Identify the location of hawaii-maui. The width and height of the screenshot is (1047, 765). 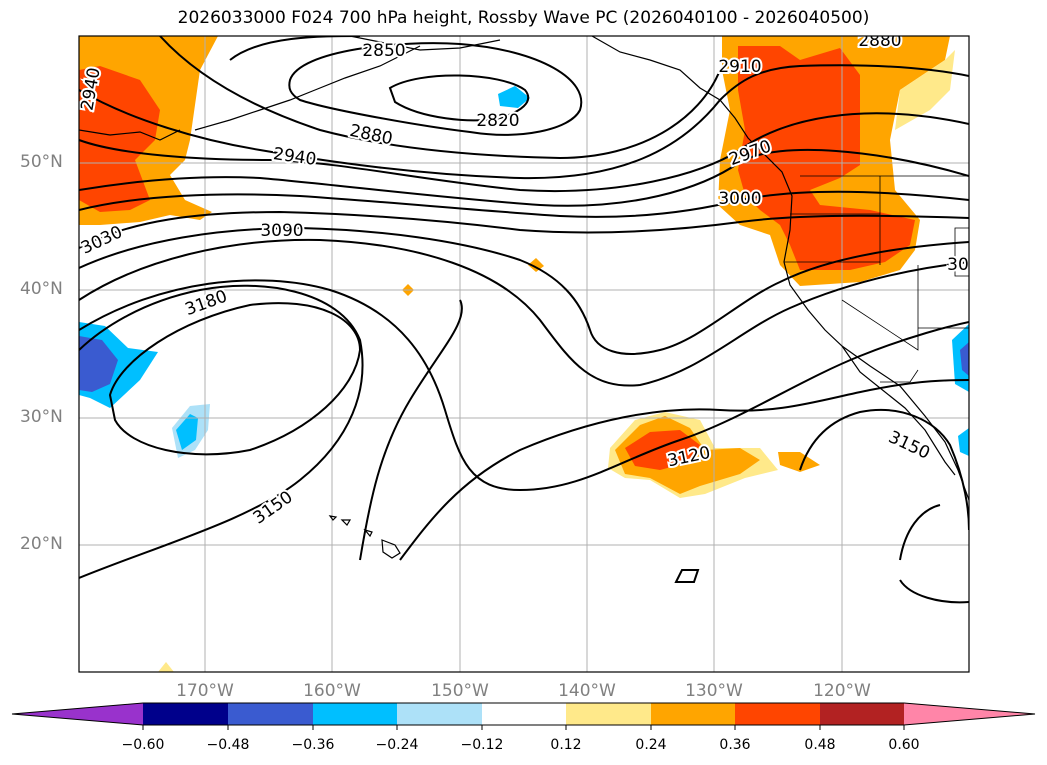
(368, 533).